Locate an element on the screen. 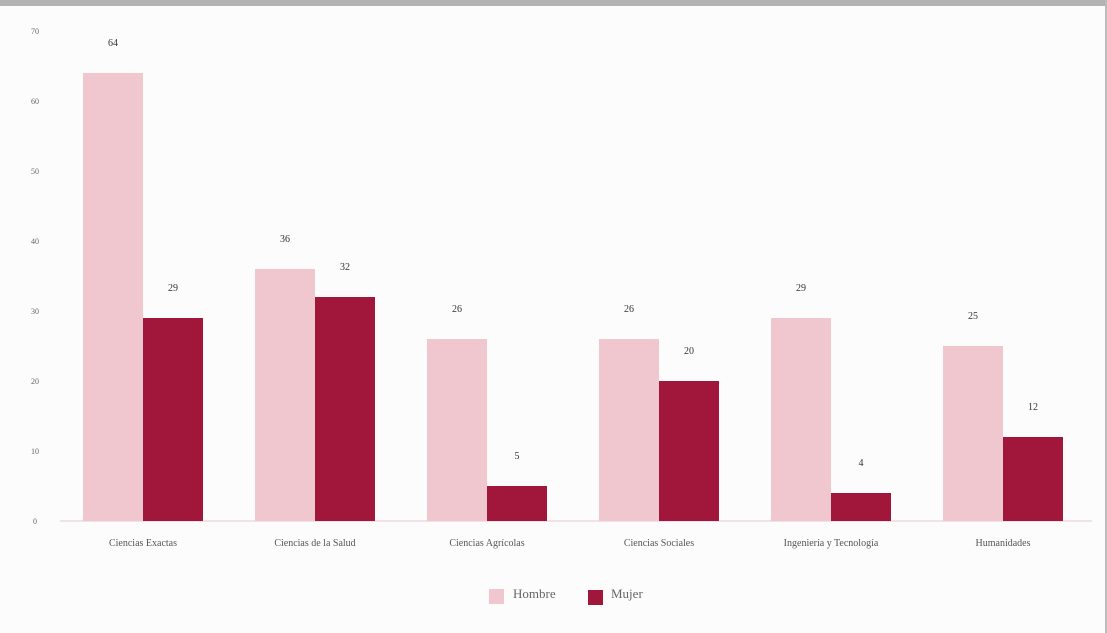  legend-swatch-hombre is located at coordinates (496, 596).